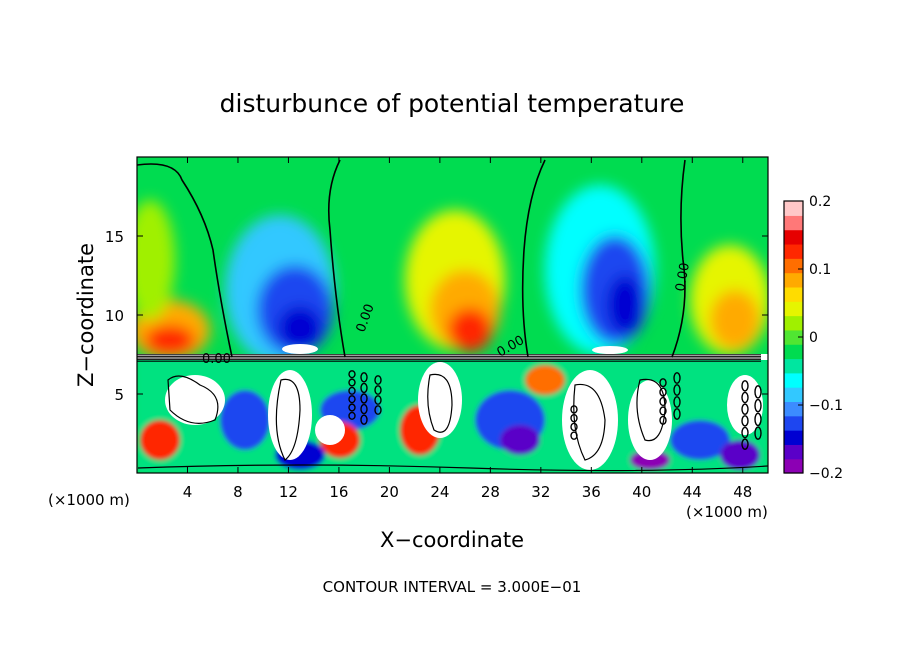 This screenshot has width=904, height=654. What do you see at coordinates (826, 474) in the screenshot?
I see `colorbar-tick-label: −0.2` at bounding box center [826, 474].